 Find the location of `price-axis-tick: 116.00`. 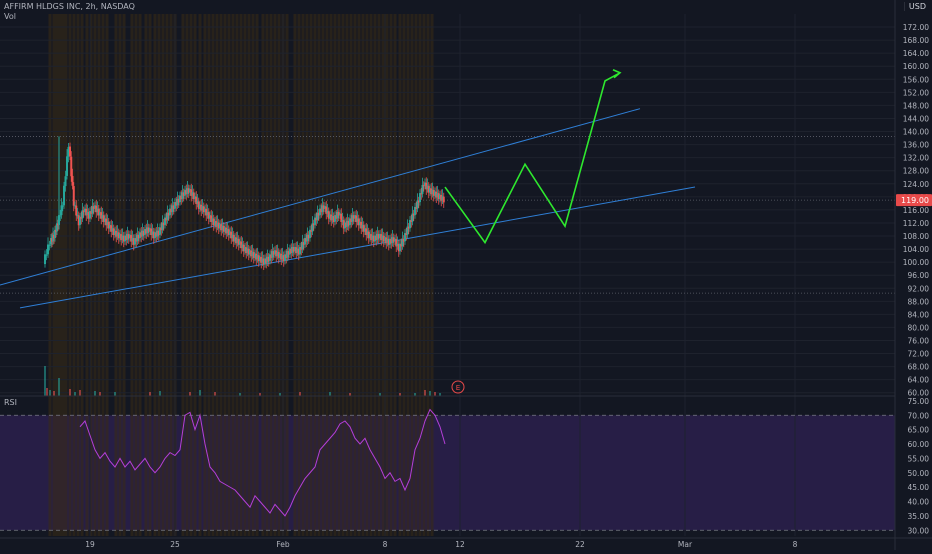

price-axis-tick: 116.00 is located at coordinates (916, 210).